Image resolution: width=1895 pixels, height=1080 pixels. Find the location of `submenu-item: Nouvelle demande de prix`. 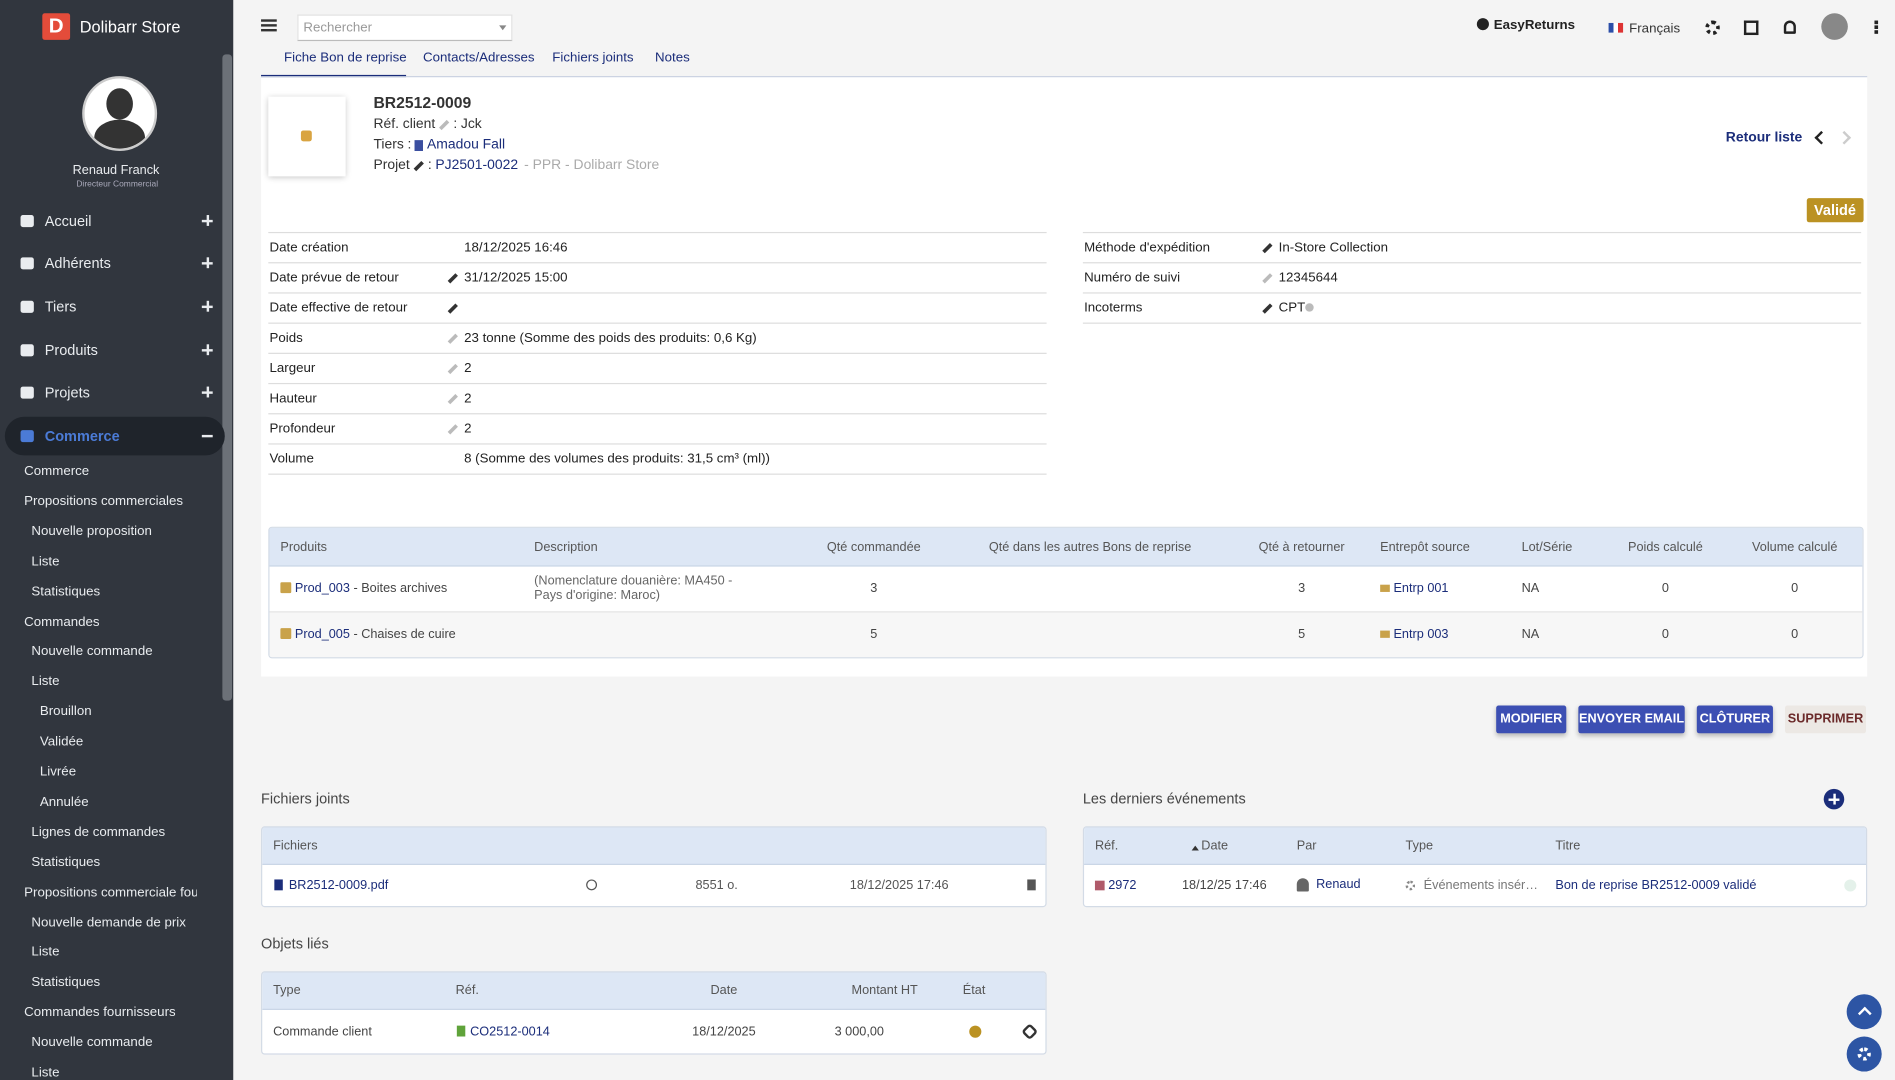

submenu-item: Nouvelle demande de prix is located at coordinates (108, 922).